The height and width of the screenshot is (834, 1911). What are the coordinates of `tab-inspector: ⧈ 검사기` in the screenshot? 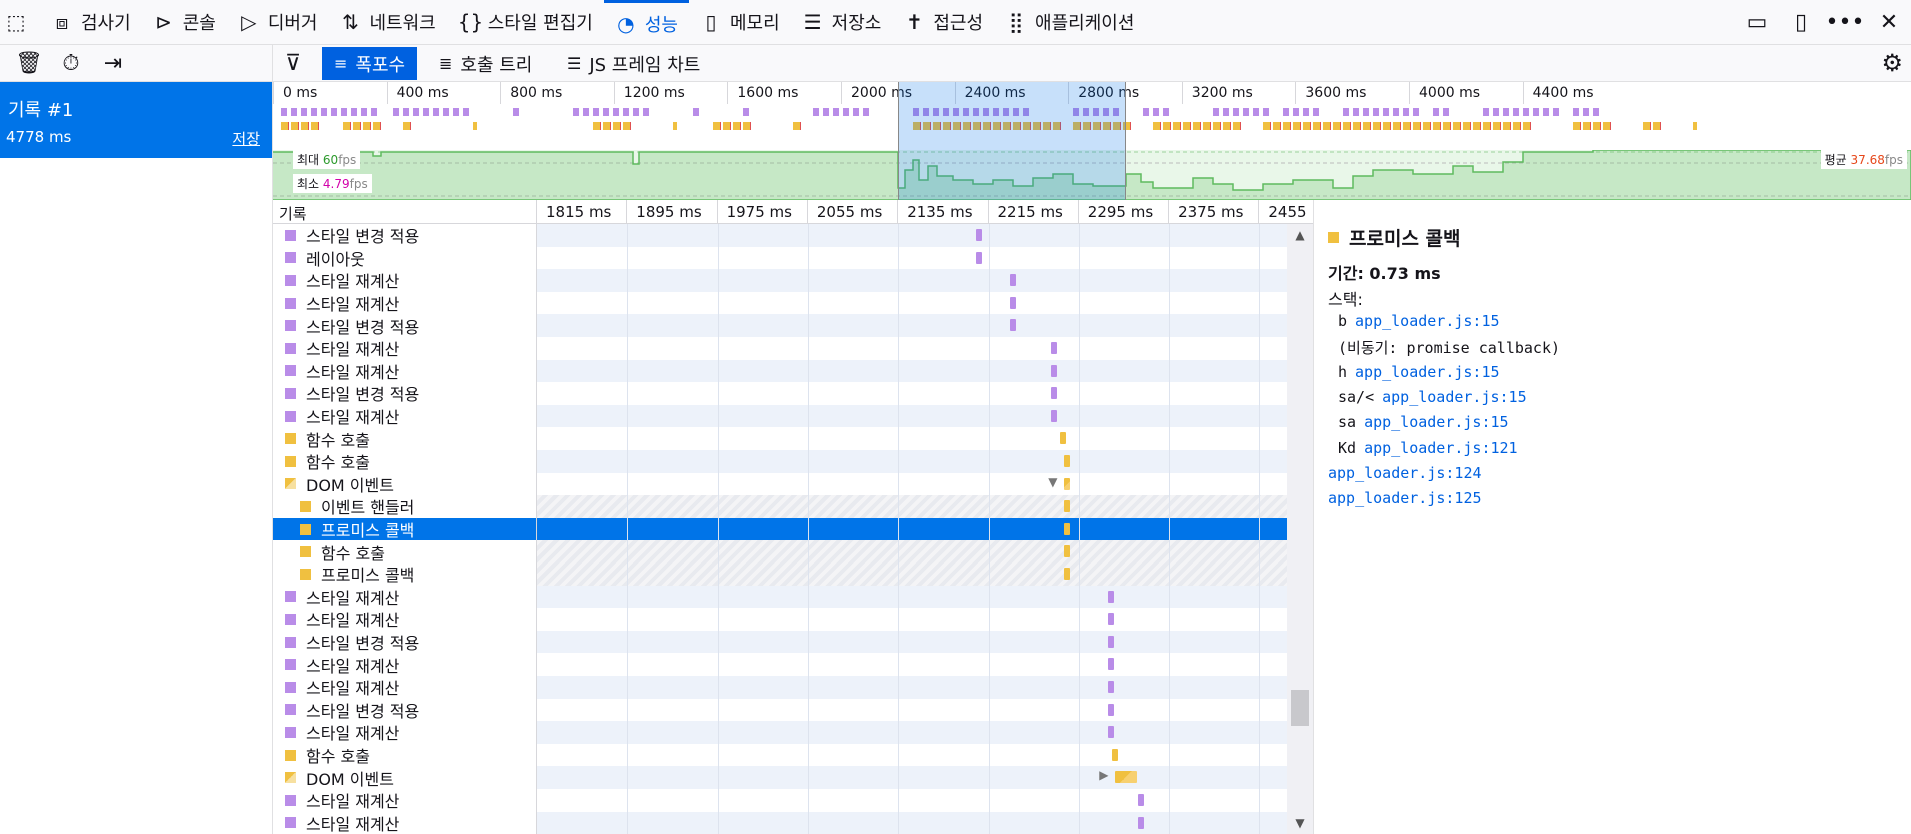 It's located at (91, 22).